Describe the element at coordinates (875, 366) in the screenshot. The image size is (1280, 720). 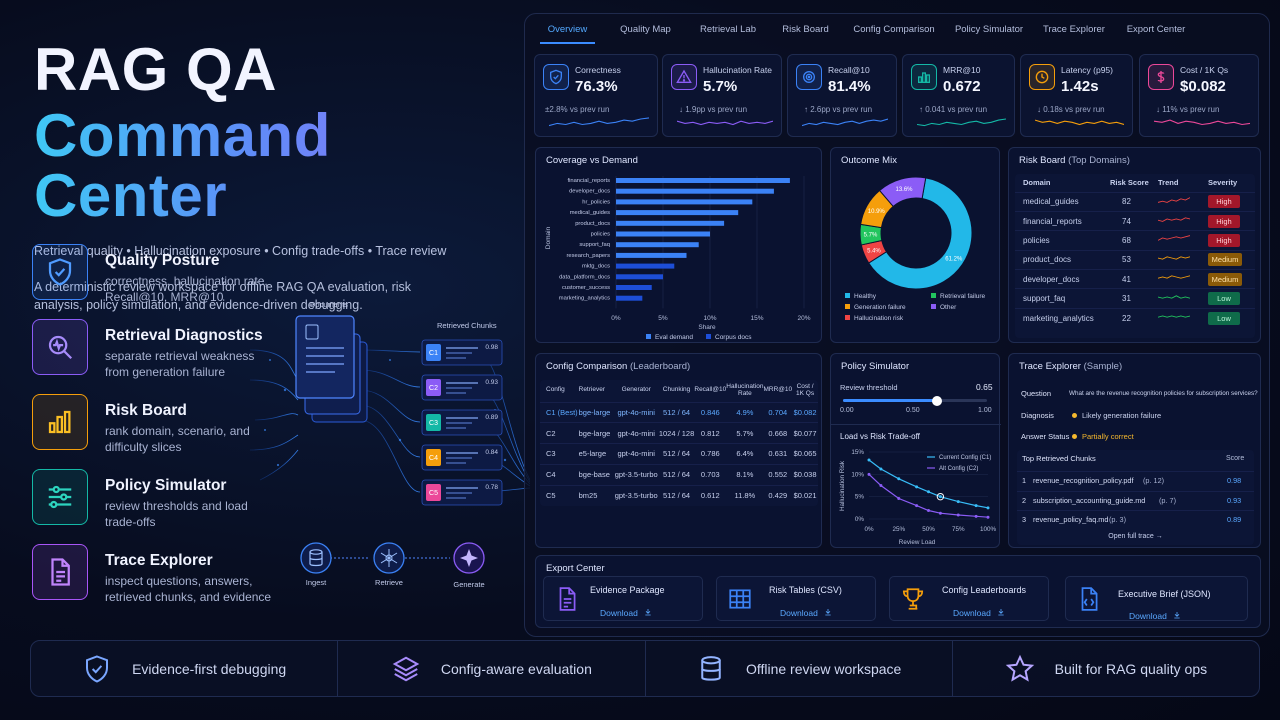
I see `policy-title: Policy Simulator` at that location.